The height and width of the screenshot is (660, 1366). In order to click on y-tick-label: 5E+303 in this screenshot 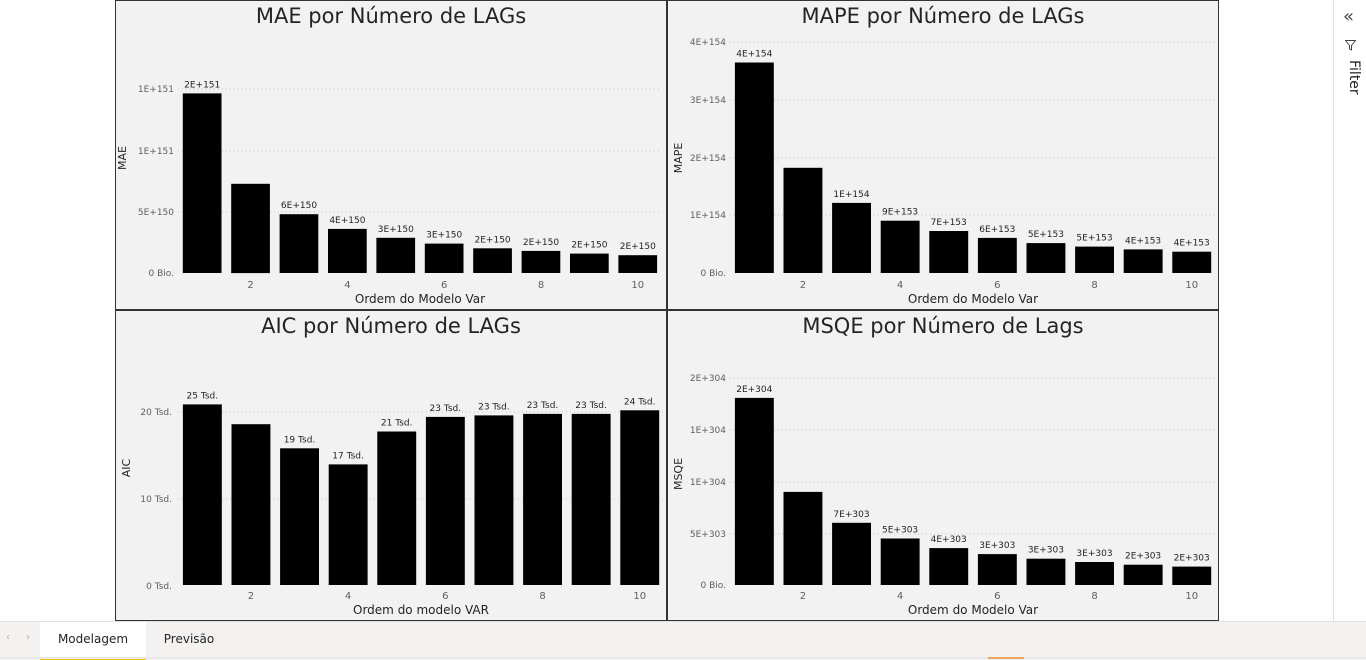, I will do `click(708, 535)`.